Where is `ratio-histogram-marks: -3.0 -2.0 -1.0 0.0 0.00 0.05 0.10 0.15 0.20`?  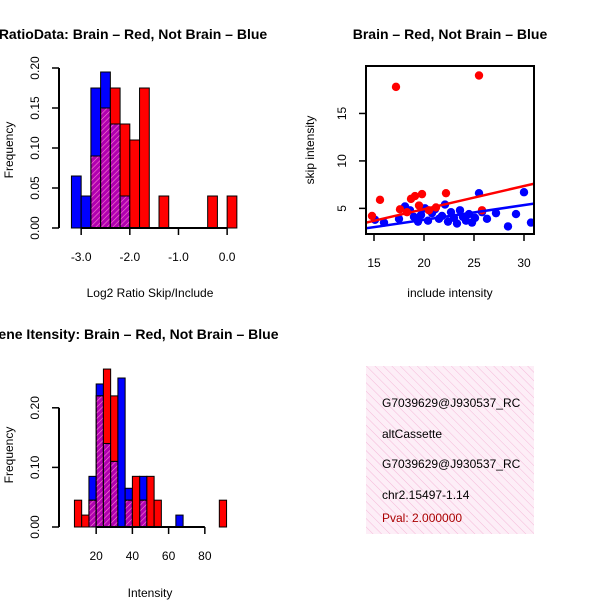 ratio-histogram-marks: -3.0 -2.0 -1.0 0.0 0.00 0.05 0.10 0.15 0.20 is located at coordinates (133, 160).